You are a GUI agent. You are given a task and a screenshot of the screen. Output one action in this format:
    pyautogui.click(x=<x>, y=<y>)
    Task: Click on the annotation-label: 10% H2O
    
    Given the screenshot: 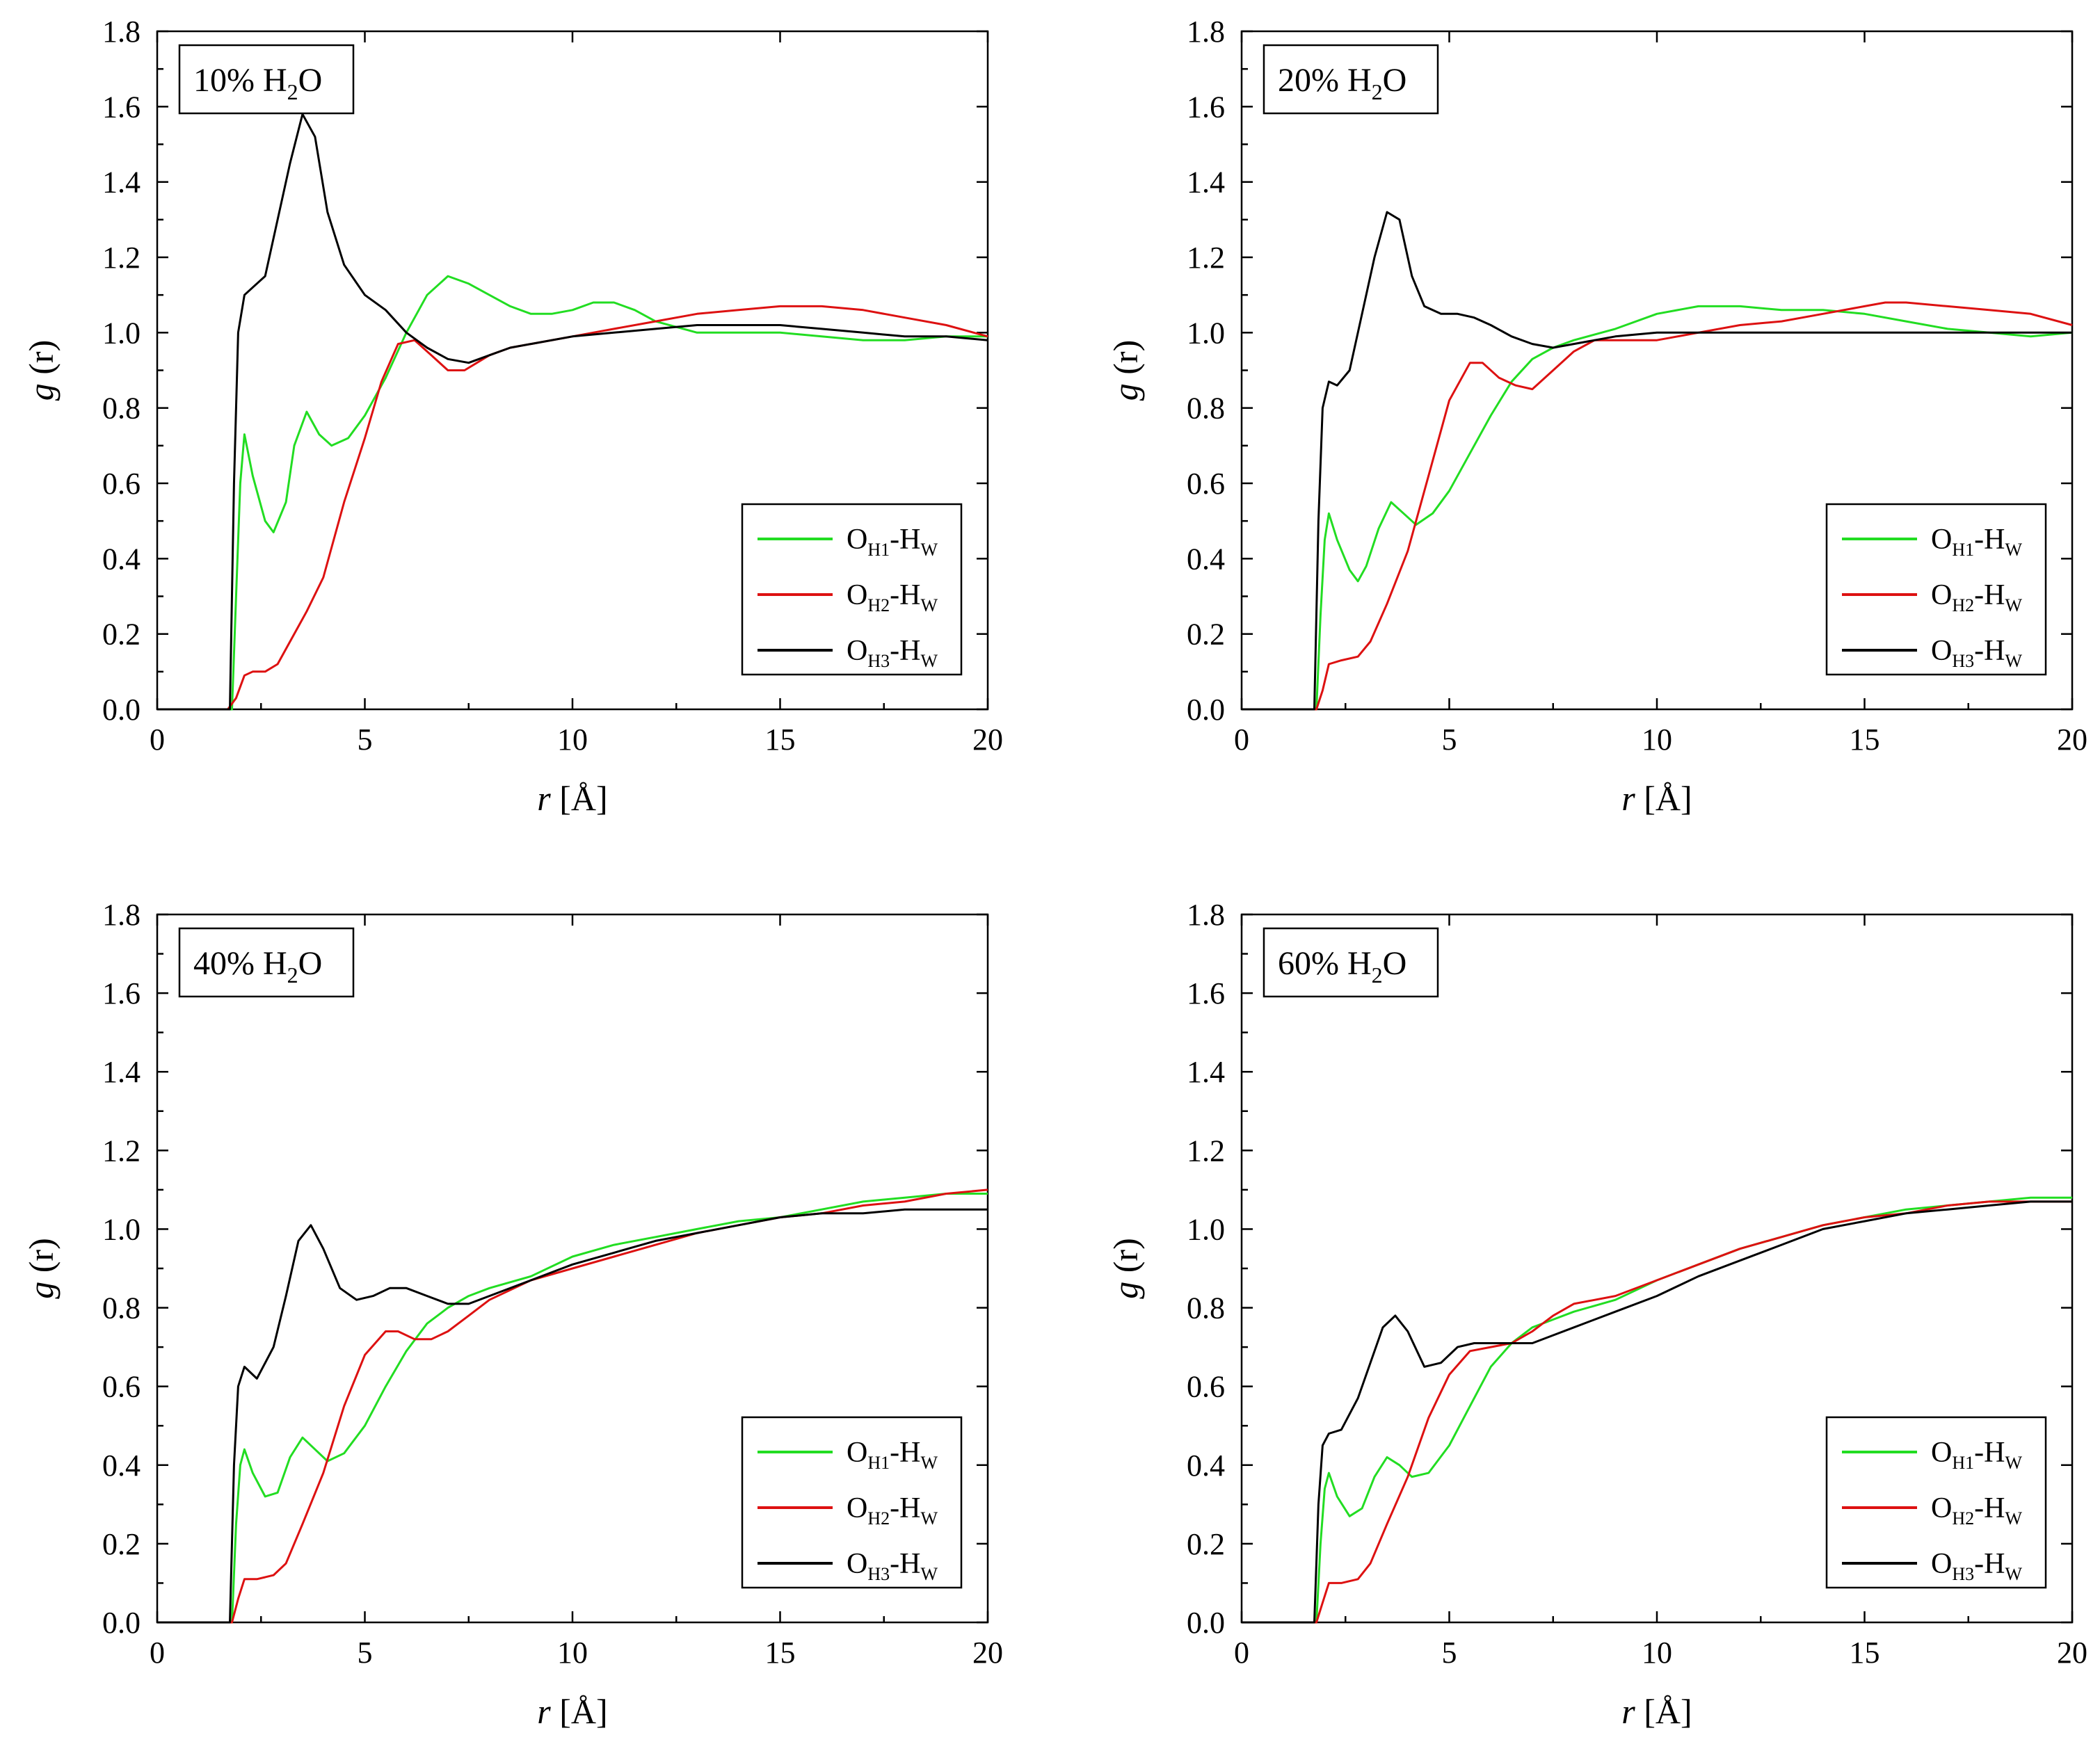 What is the action you would take?
    pyautogui.click(x=257, y=83)
    